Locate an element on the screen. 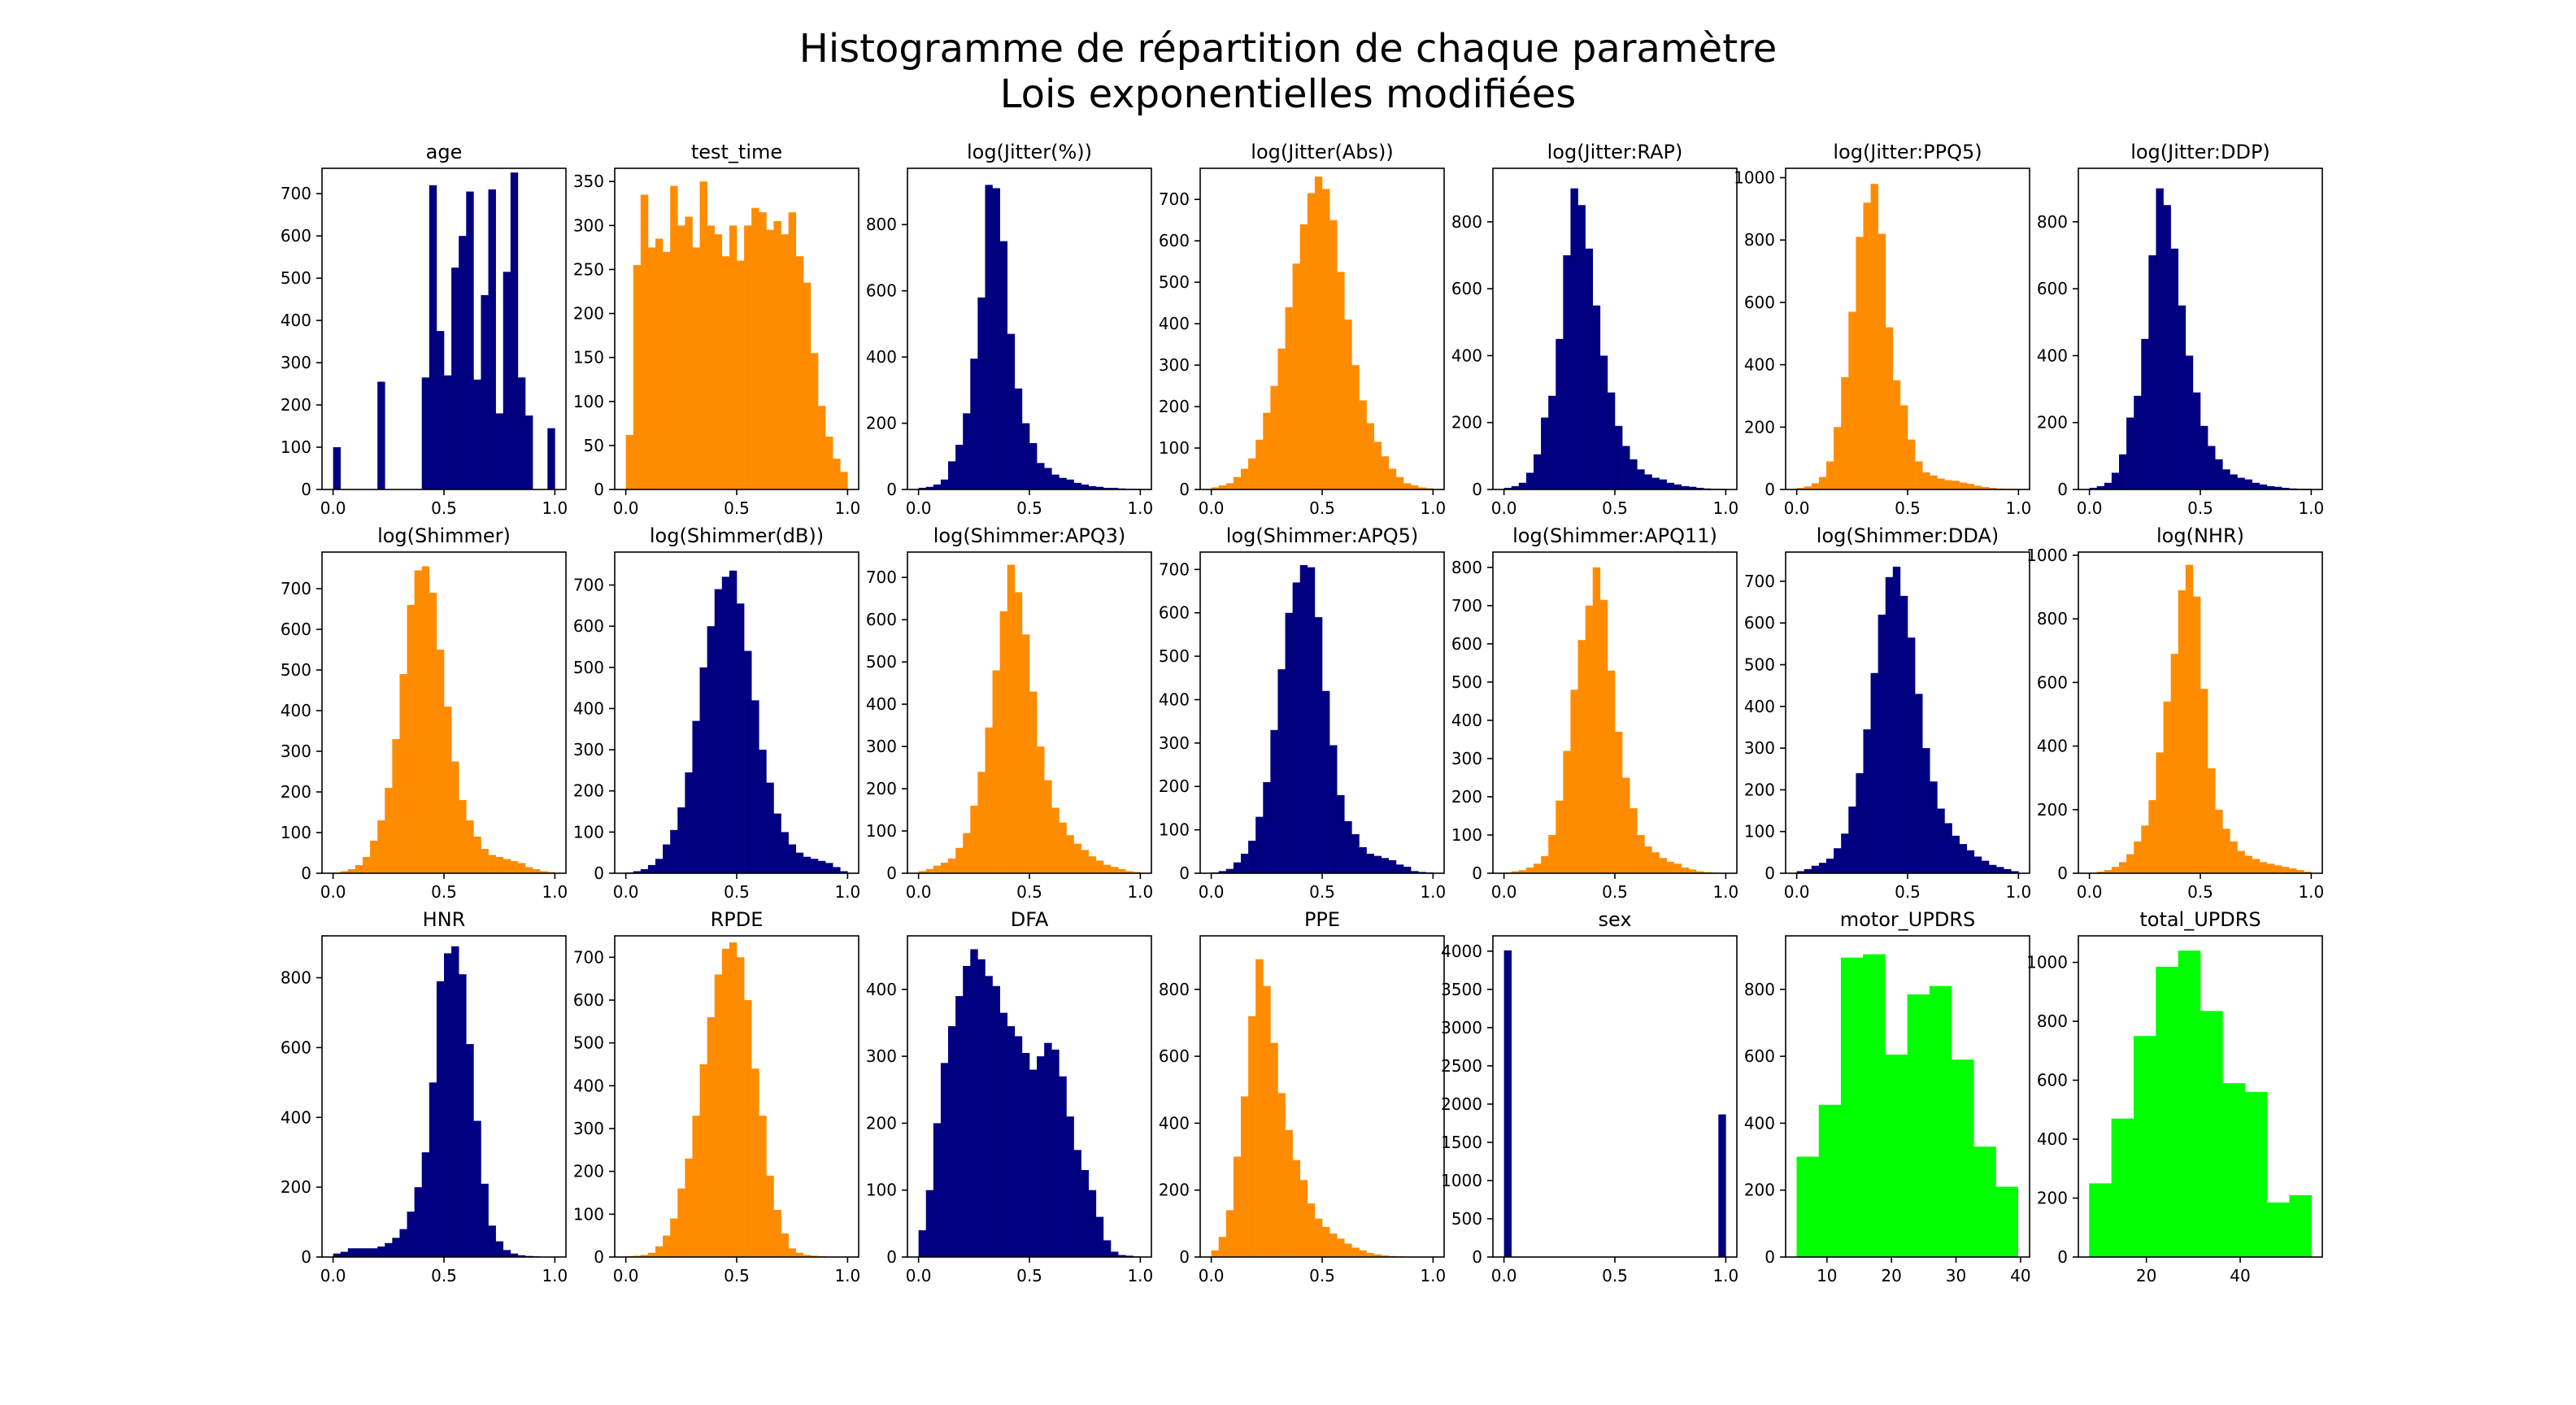  subplot-title: log(Shimmer:APQ11) is located at coordinates (1615, 535).